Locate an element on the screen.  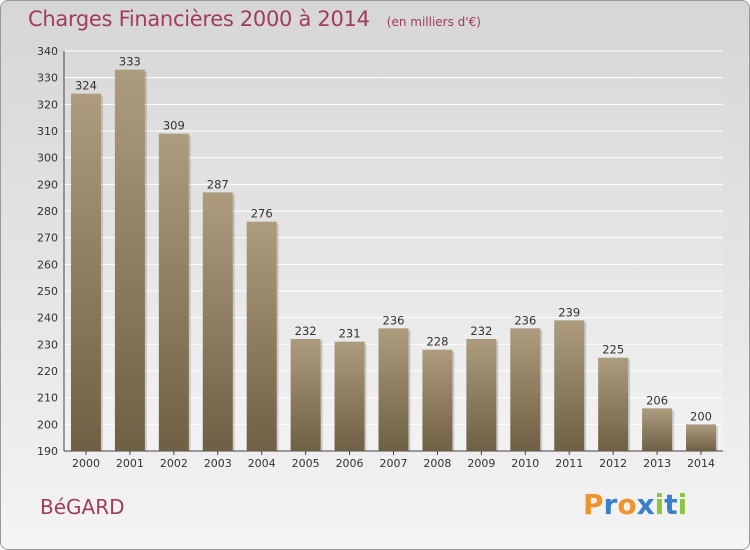
x-tick-label: 2011 is located at coordinates (569, 463).